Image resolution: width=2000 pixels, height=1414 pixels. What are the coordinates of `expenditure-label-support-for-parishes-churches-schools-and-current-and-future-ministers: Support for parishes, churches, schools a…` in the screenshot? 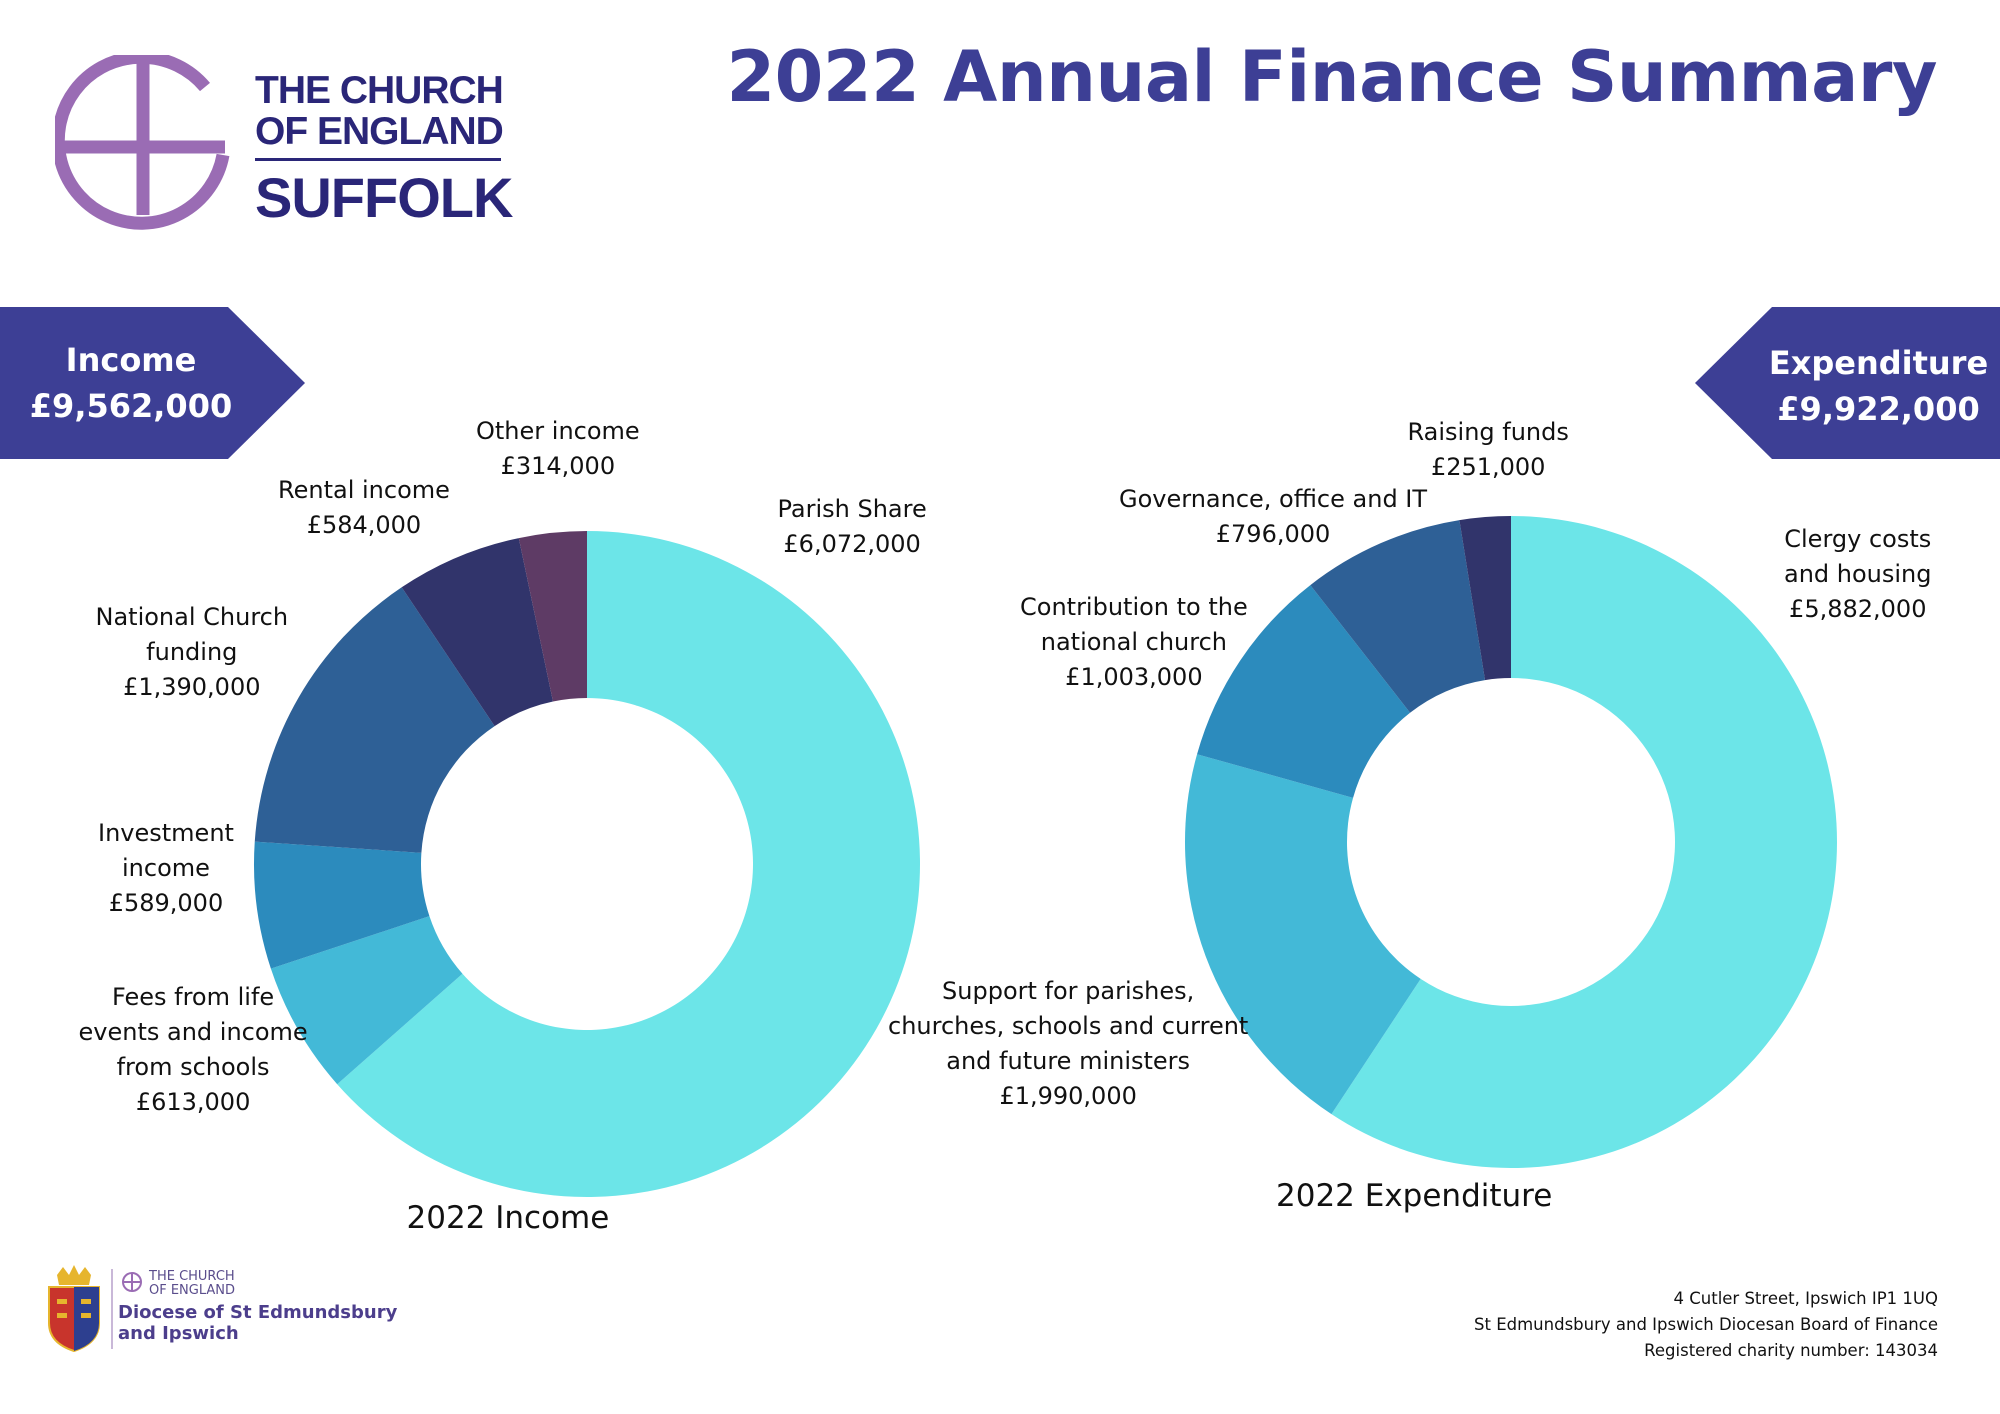 It's located at (1068, 1044).